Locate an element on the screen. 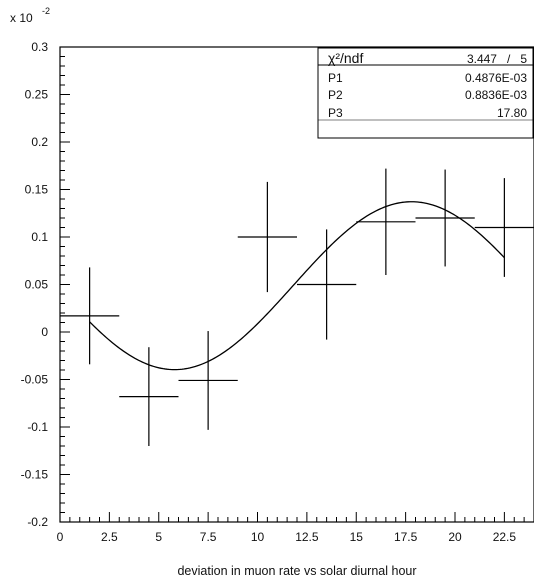 This screenshot has height=586, width=534. x-tick-label: 12.5 is located at coordinates (307, 537).